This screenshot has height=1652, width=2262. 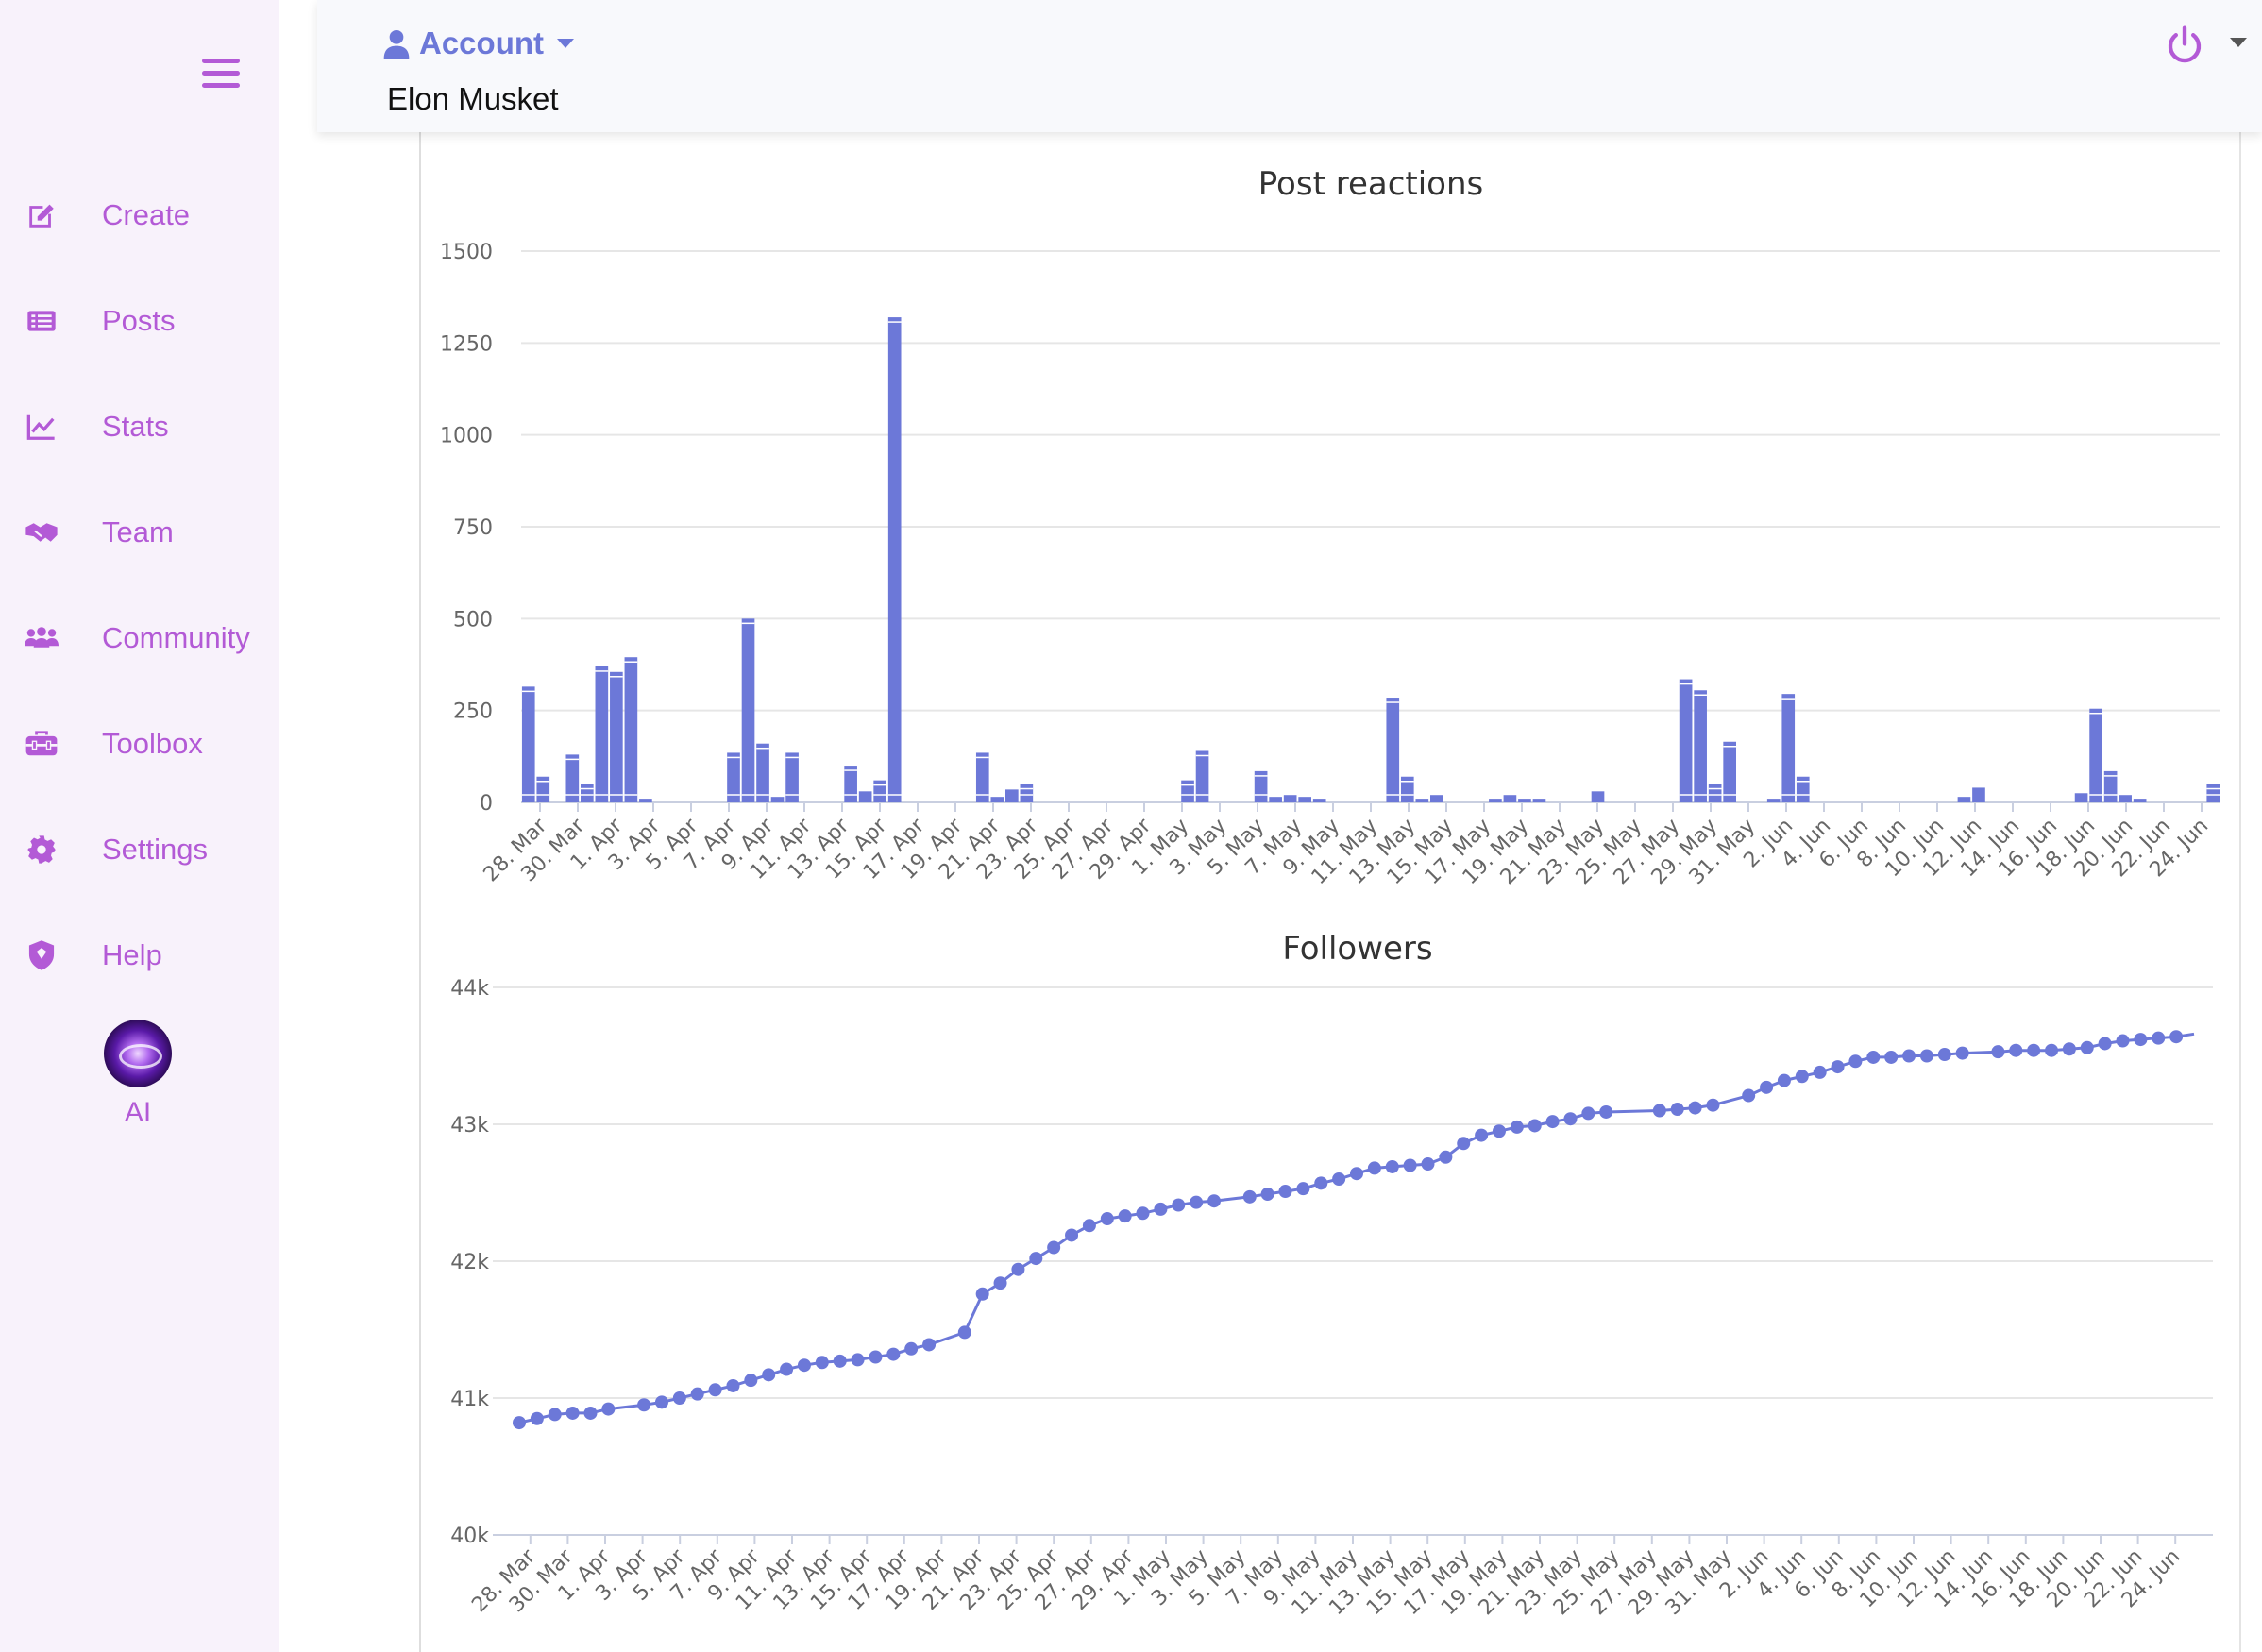 I want to click on handshake-icon, so click(x=42, y=532).